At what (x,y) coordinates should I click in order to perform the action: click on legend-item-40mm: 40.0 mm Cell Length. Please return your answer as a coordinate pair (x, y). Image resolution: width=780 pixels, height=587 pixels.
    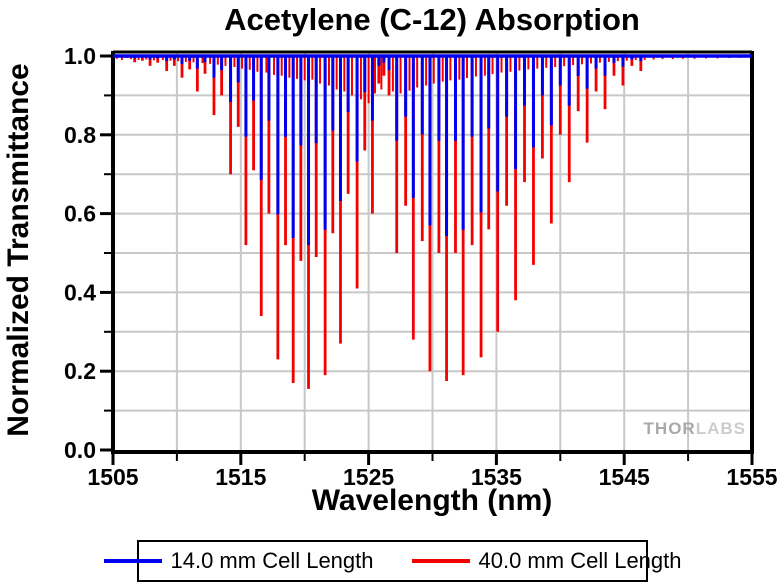
    Looking at the image, I should click on (546, 561).